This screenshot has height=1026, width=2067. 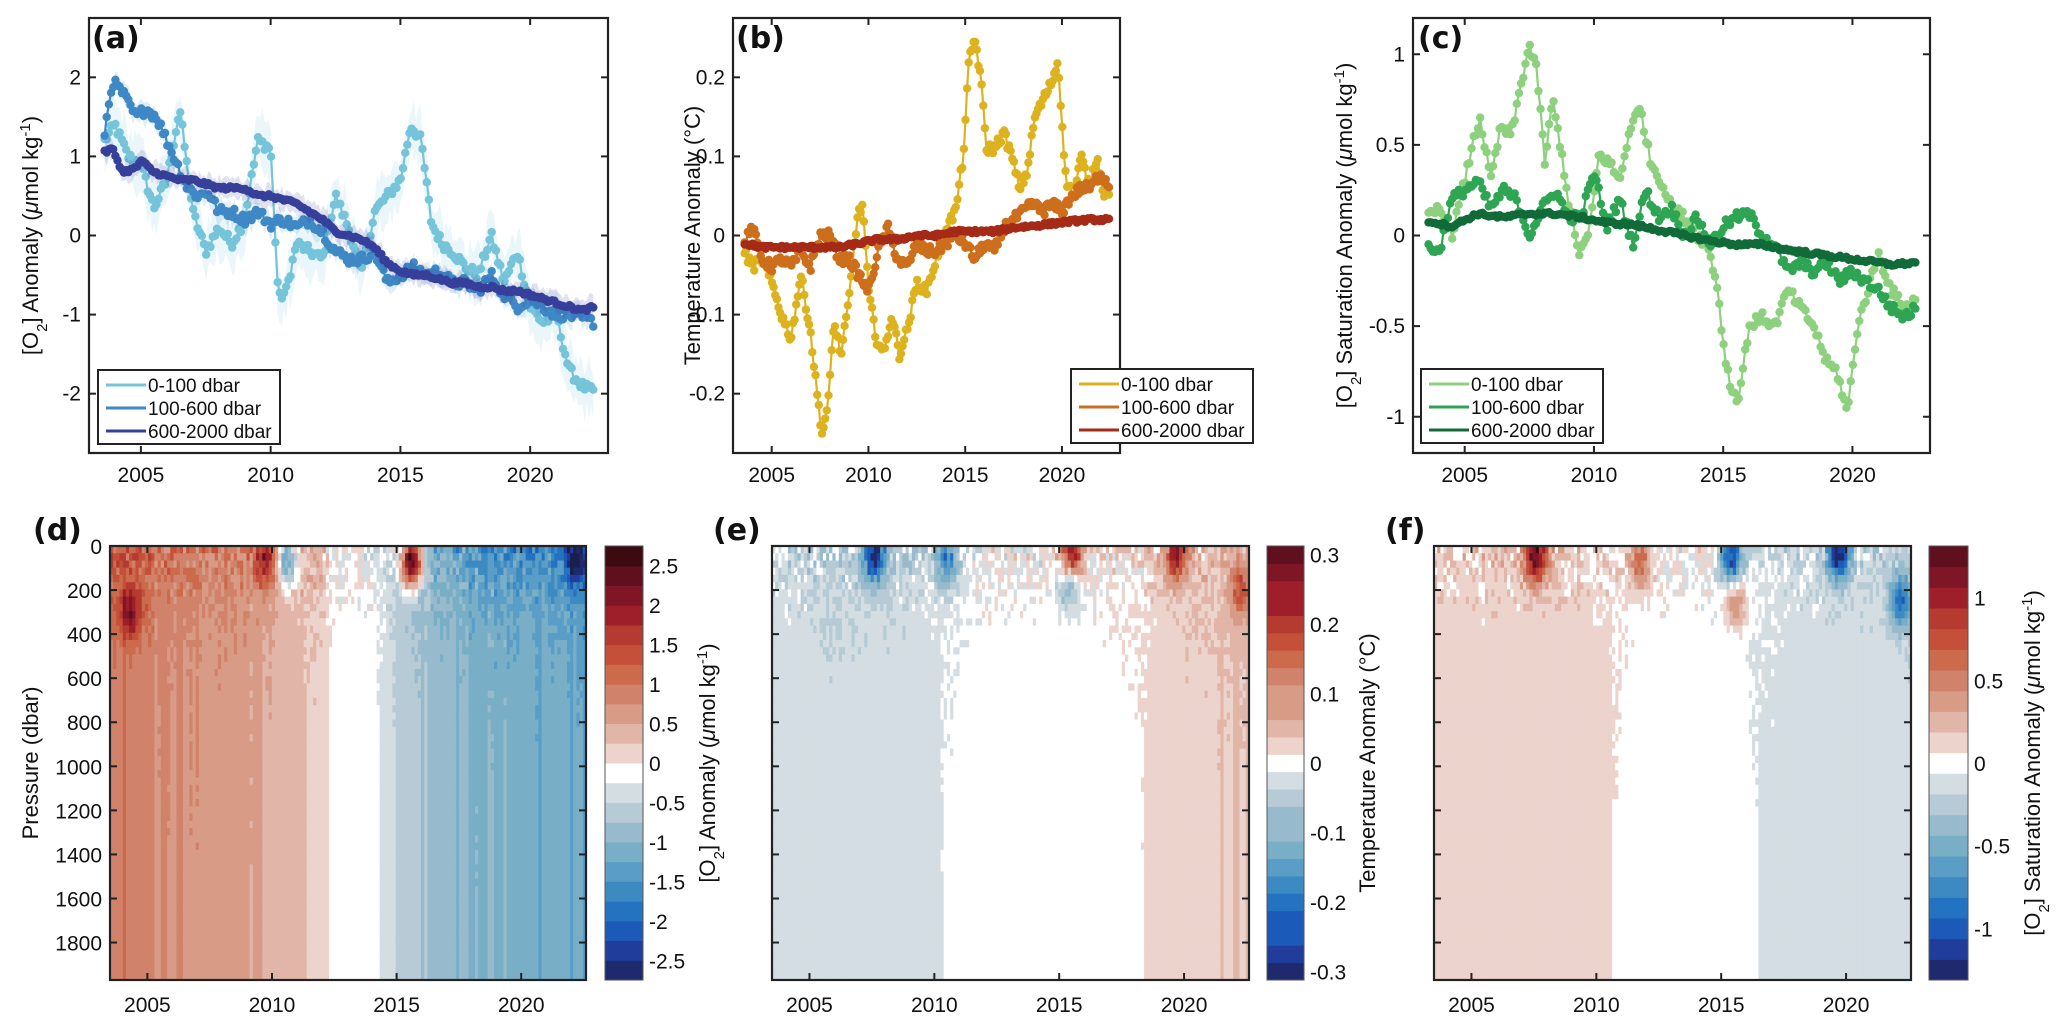 What do you see at coordinates (116, 38) in the screenshot?
I see `panel-label: (a)` at bounding box center [116, 38].